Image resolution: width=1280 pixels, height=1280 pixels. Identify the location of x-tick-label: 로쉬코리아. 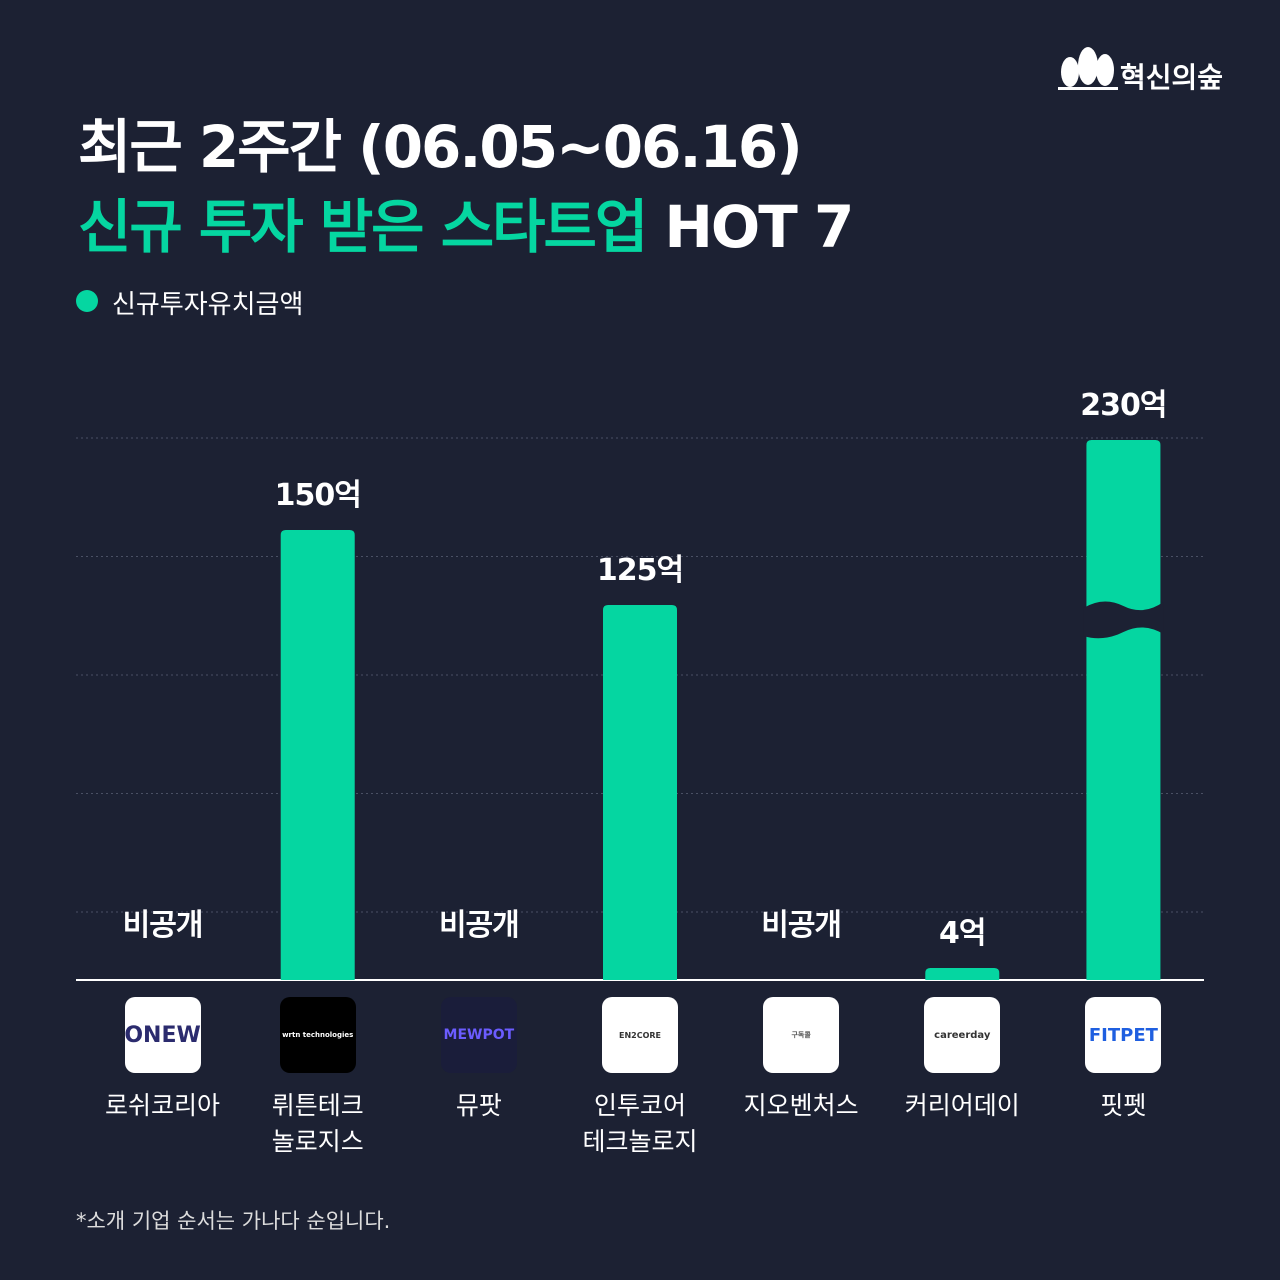
(163, 1105).